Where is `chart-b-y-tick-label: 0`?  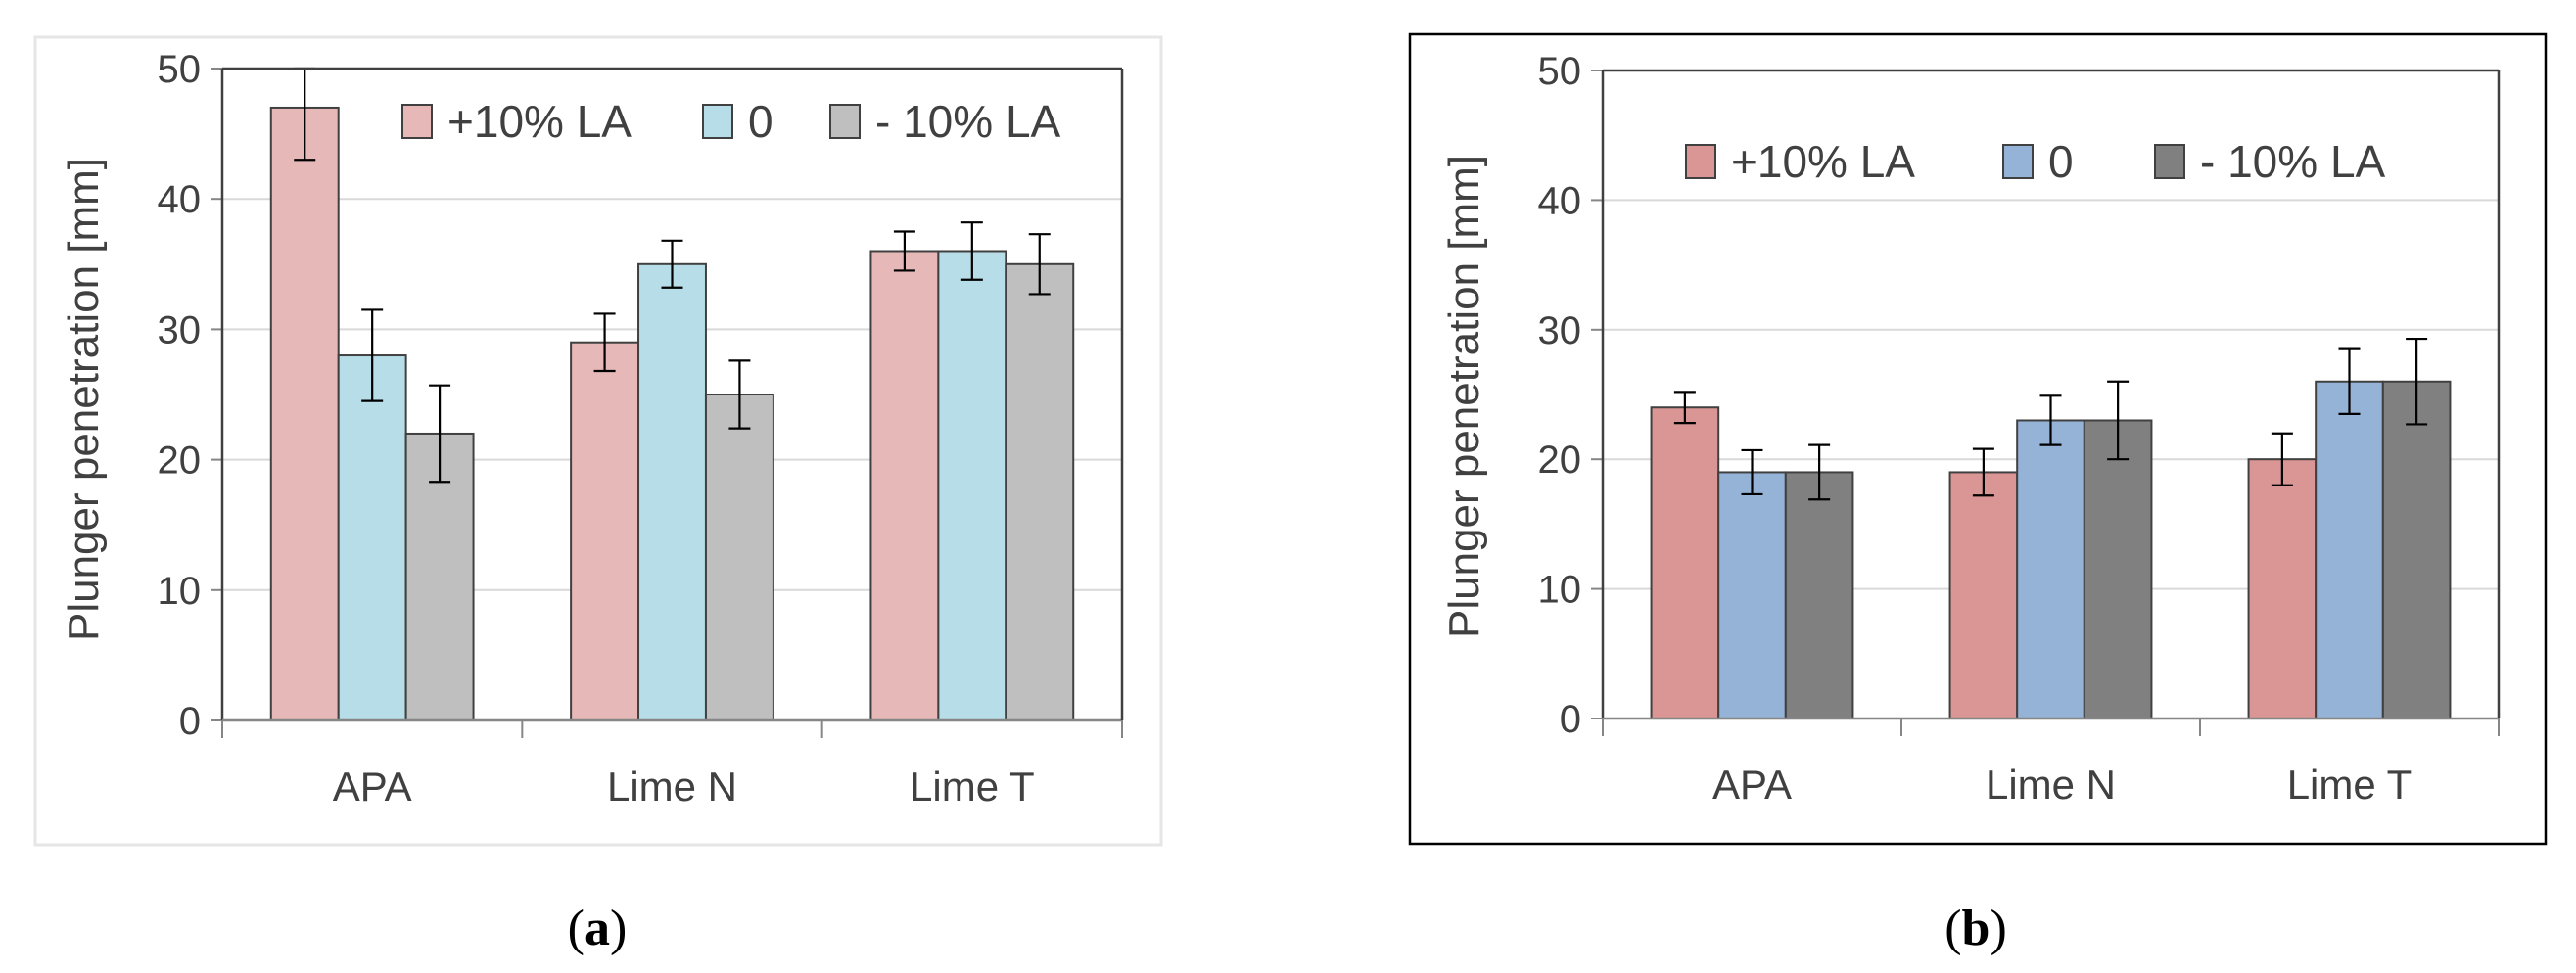 chart-b-y-tick-label: 0 is located at coordinates (1570, 720).